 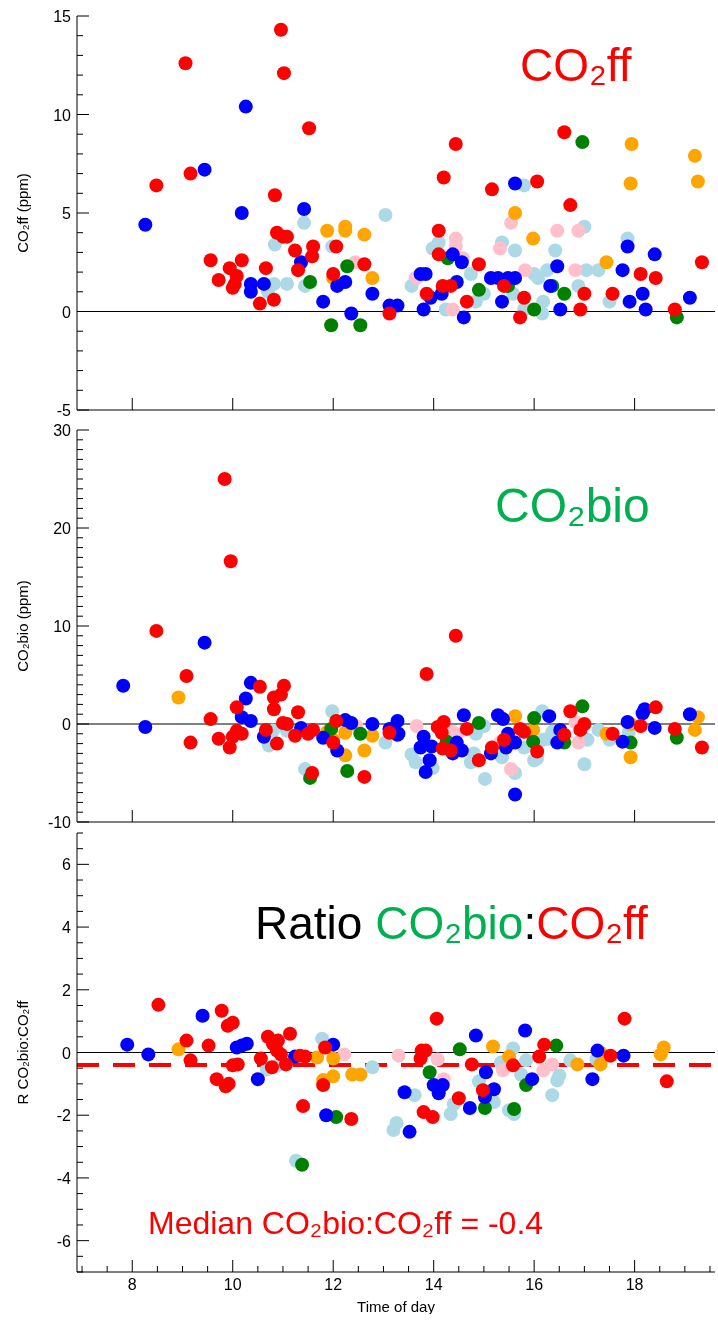 What do you see at coordinates (232, 1284) in the screenshot?
I see `x-tick-label: 10` at bounding box center [232, 1284].